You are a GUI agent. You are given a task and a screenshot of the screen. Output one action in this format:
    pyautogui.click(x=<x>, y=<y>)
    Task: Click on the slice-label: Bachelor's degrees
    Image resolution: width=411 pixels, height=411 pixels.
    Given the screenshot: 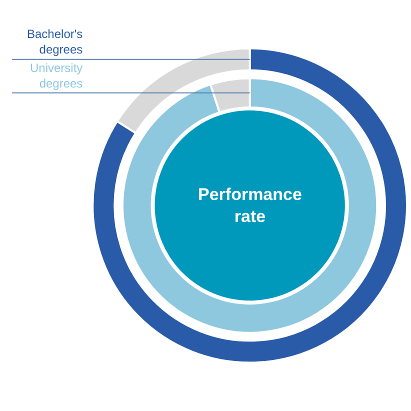 What is the action you would take?
    pyautogui.click(x=55, y=42)
    